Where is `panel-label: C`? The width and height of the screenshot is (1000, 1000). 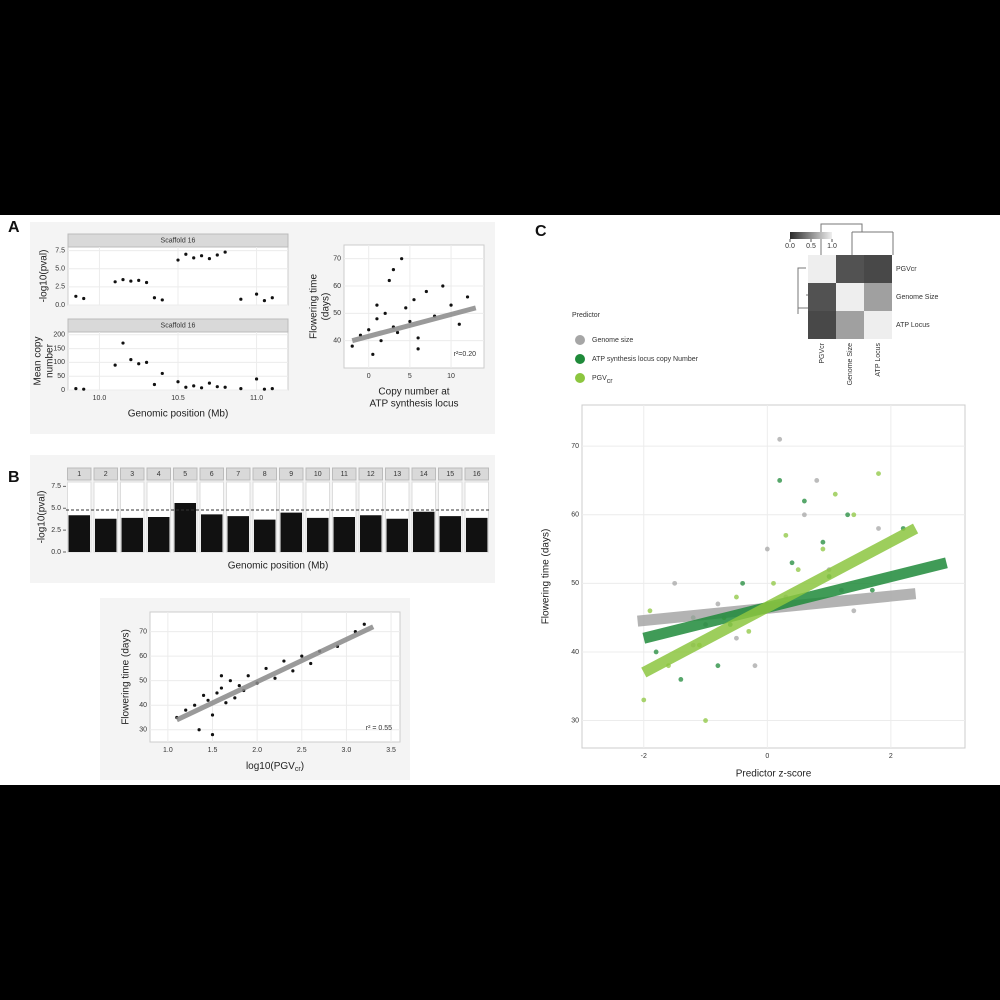
panel-label: C is located at coordinates (541, 231).